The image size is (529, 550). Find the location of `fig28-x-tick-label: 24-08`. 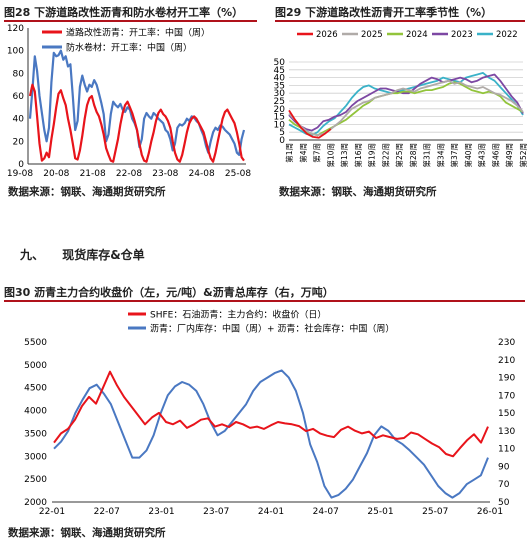

fig28-x-tick-label: 24-08 is located at coordinates (202, 174).